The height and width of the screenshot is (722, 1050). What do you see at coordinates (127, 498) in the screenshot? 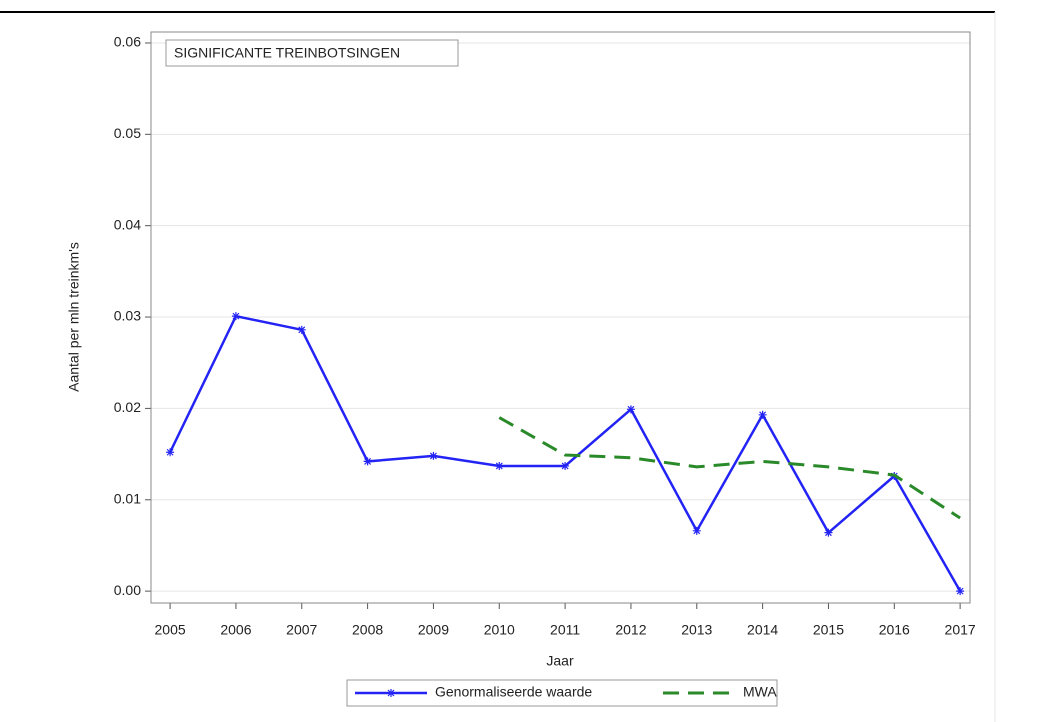
I see `y-tick-label: 0.01` at bounding box center [127, 498].